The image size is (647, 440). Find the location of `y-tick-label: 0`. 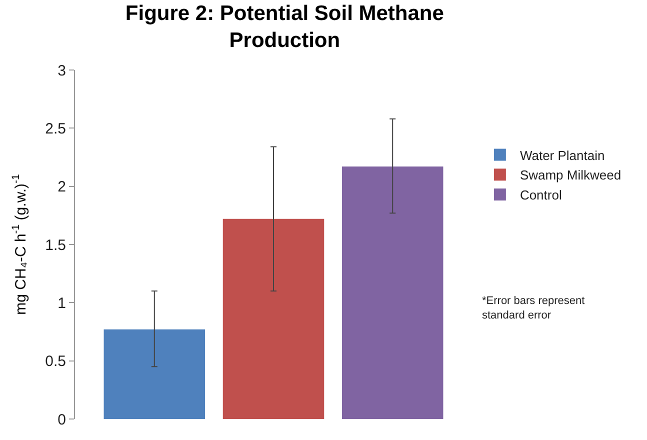

y-tick-label: 0 is located at coordinates (62, 419).